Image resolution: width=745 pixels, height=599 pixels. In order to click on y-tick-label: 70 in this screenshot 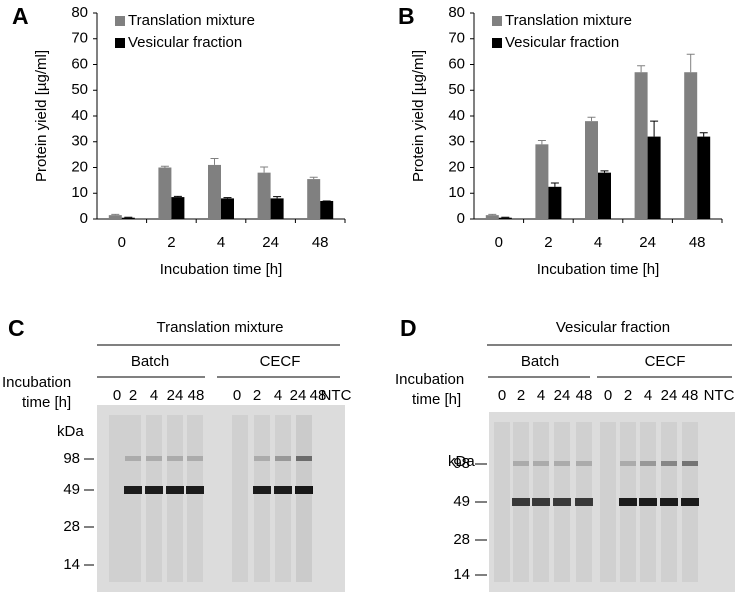, I will do `click(456, 38)`.